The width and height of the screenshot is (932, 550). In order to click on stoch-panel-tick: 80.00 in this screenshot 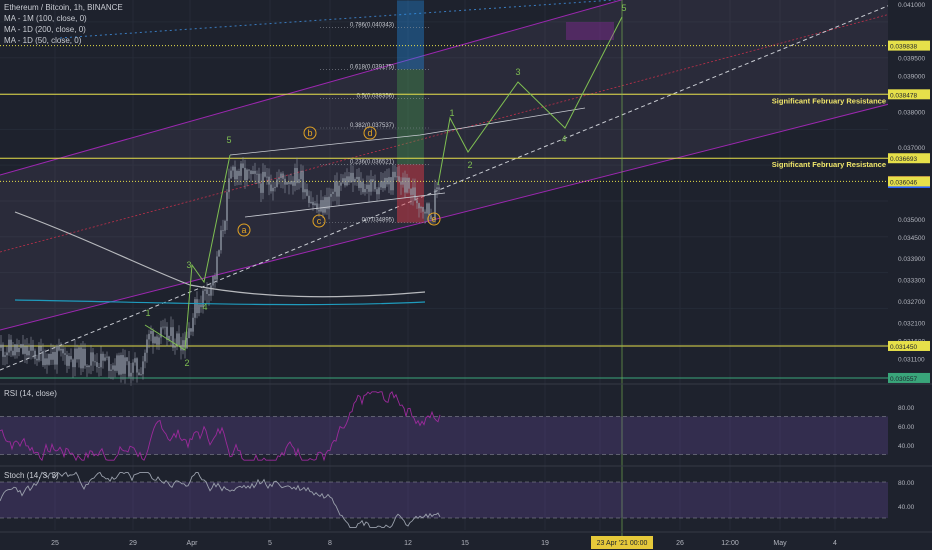, I will do `click(906, 483)`.